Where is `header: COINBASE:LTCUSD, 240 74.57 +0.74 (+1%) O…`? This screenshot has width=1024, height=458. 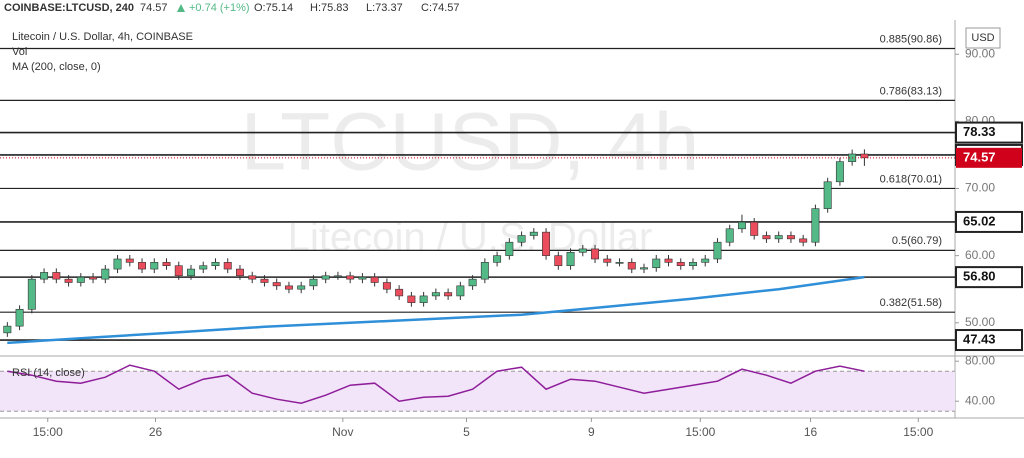 header: COINBASE:LTCUSD, 240 74.57 +0.74 (+1%) O… is located at coordinates (232, 8).